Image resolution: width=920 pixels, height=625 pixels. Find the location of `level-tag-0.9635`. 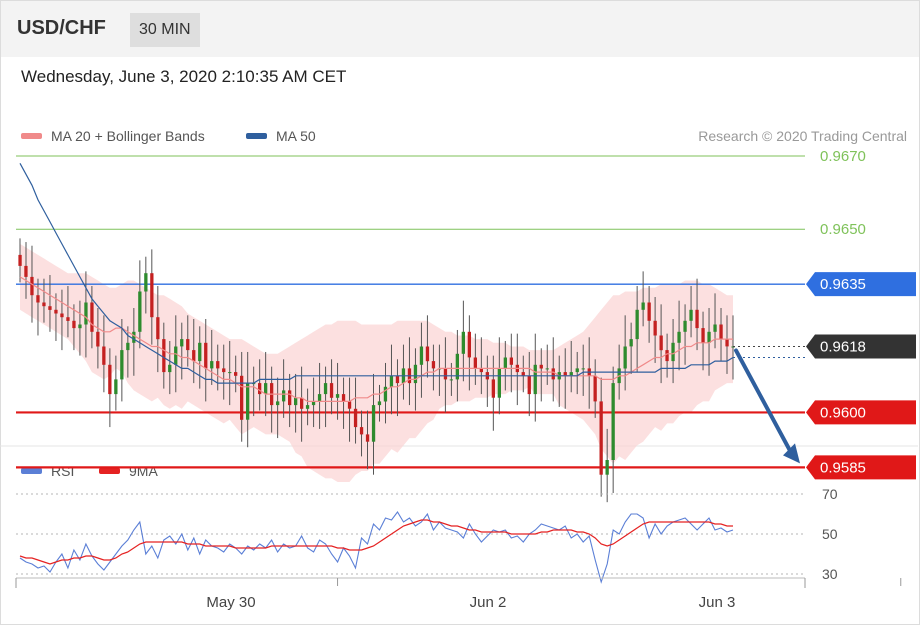

level-tag-0.9635 is located at coordinates (861, 284).